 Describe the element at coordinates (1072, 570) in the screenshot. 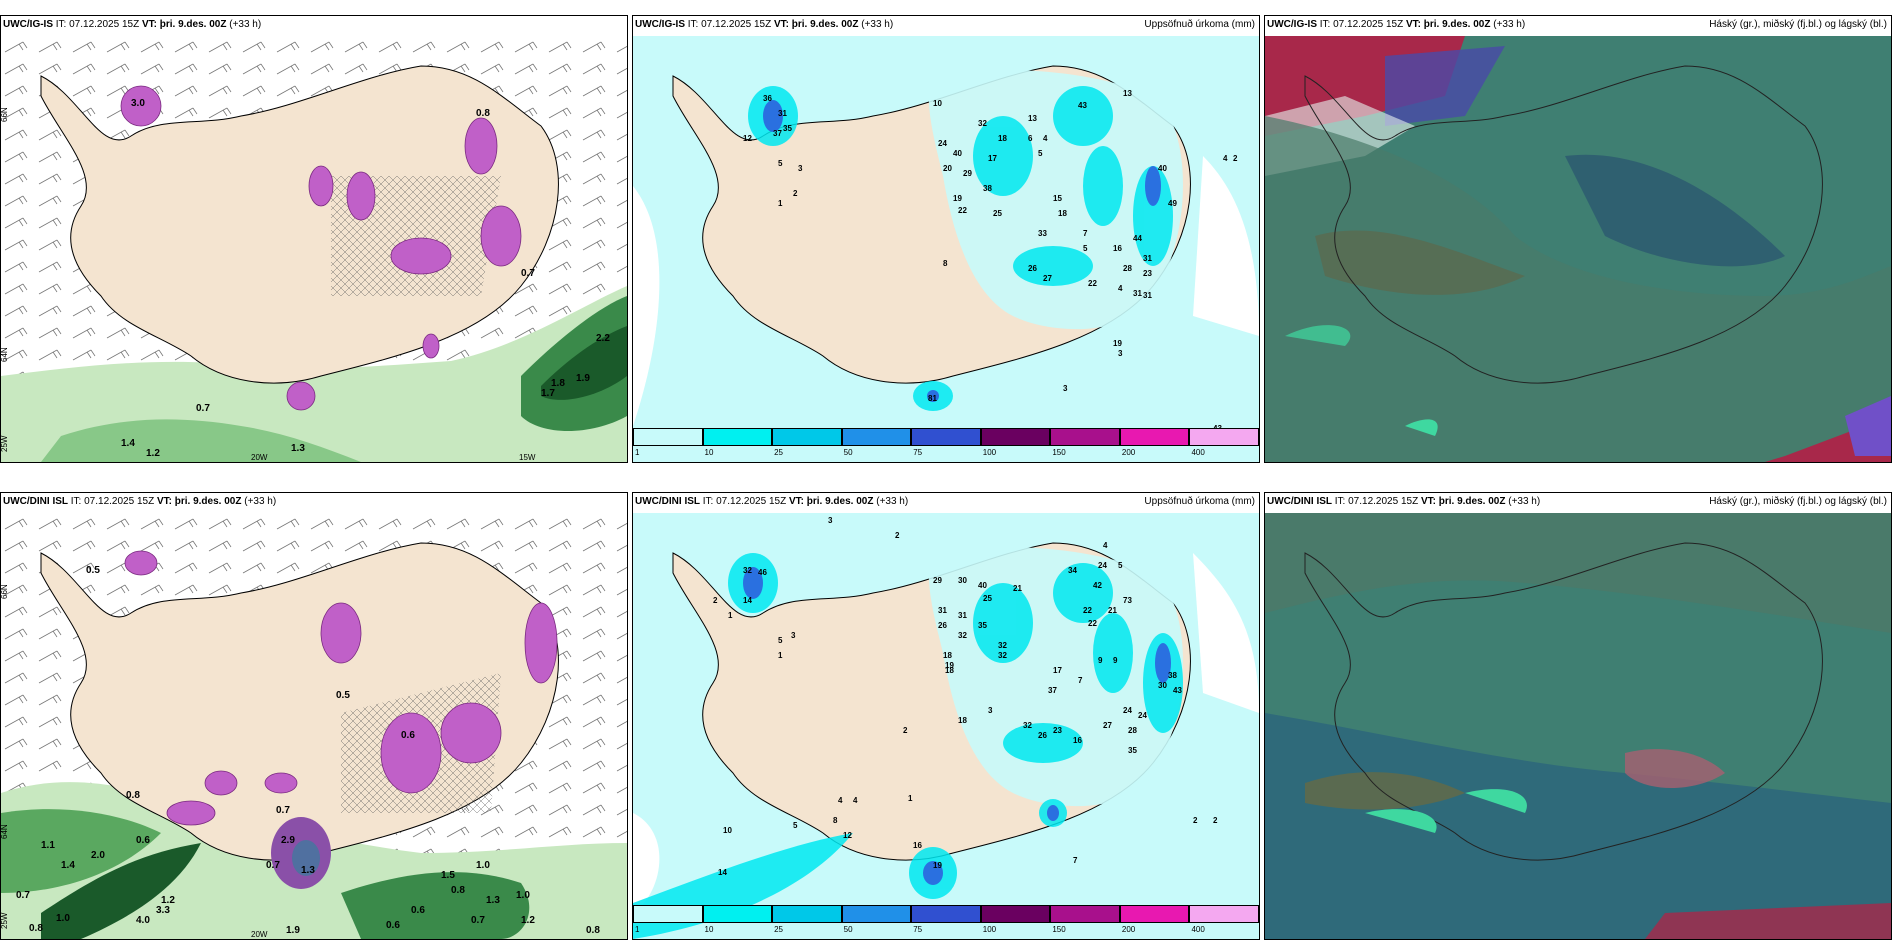

I see `value-label: 34` at that location.